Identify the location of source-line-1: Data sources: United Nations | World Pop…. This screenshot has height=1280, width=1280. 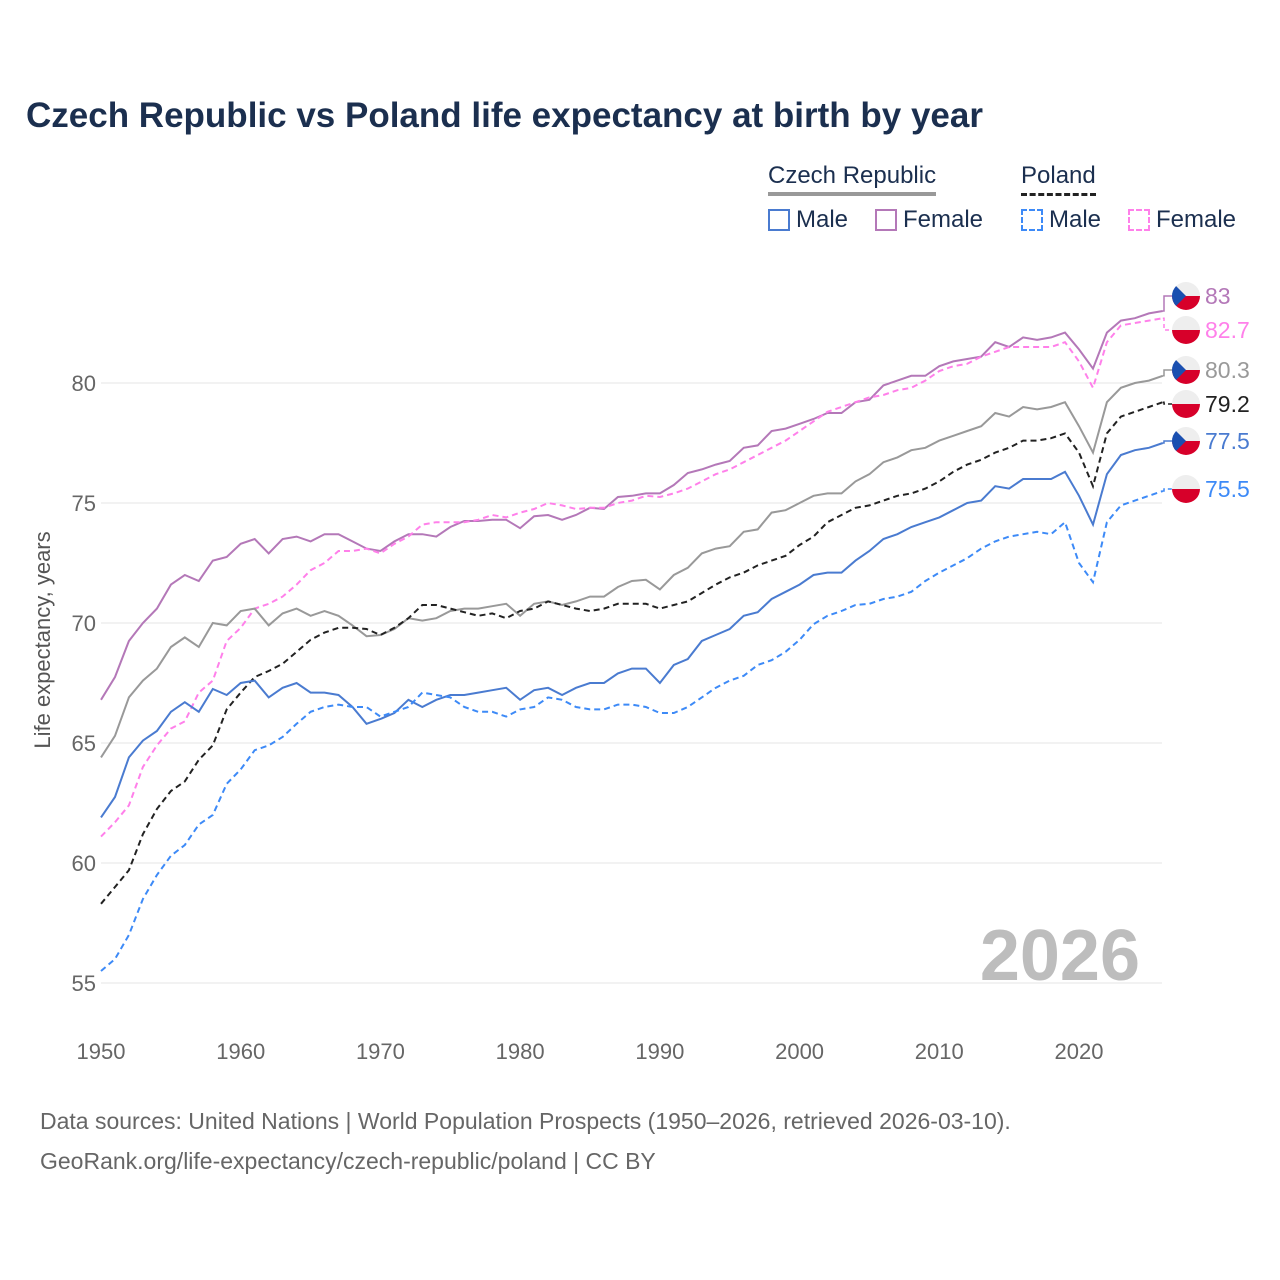
(525, 1121).